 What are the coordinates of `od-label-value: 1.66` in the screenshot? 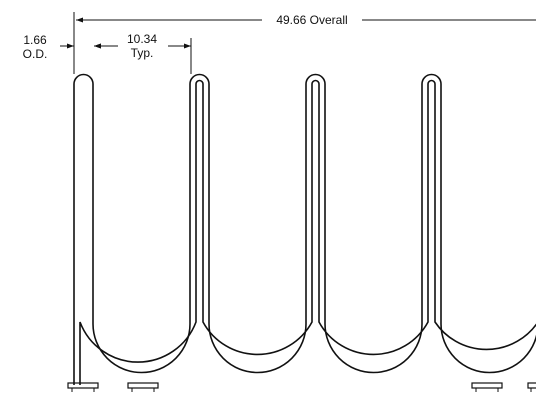 It's located at (35, 40).